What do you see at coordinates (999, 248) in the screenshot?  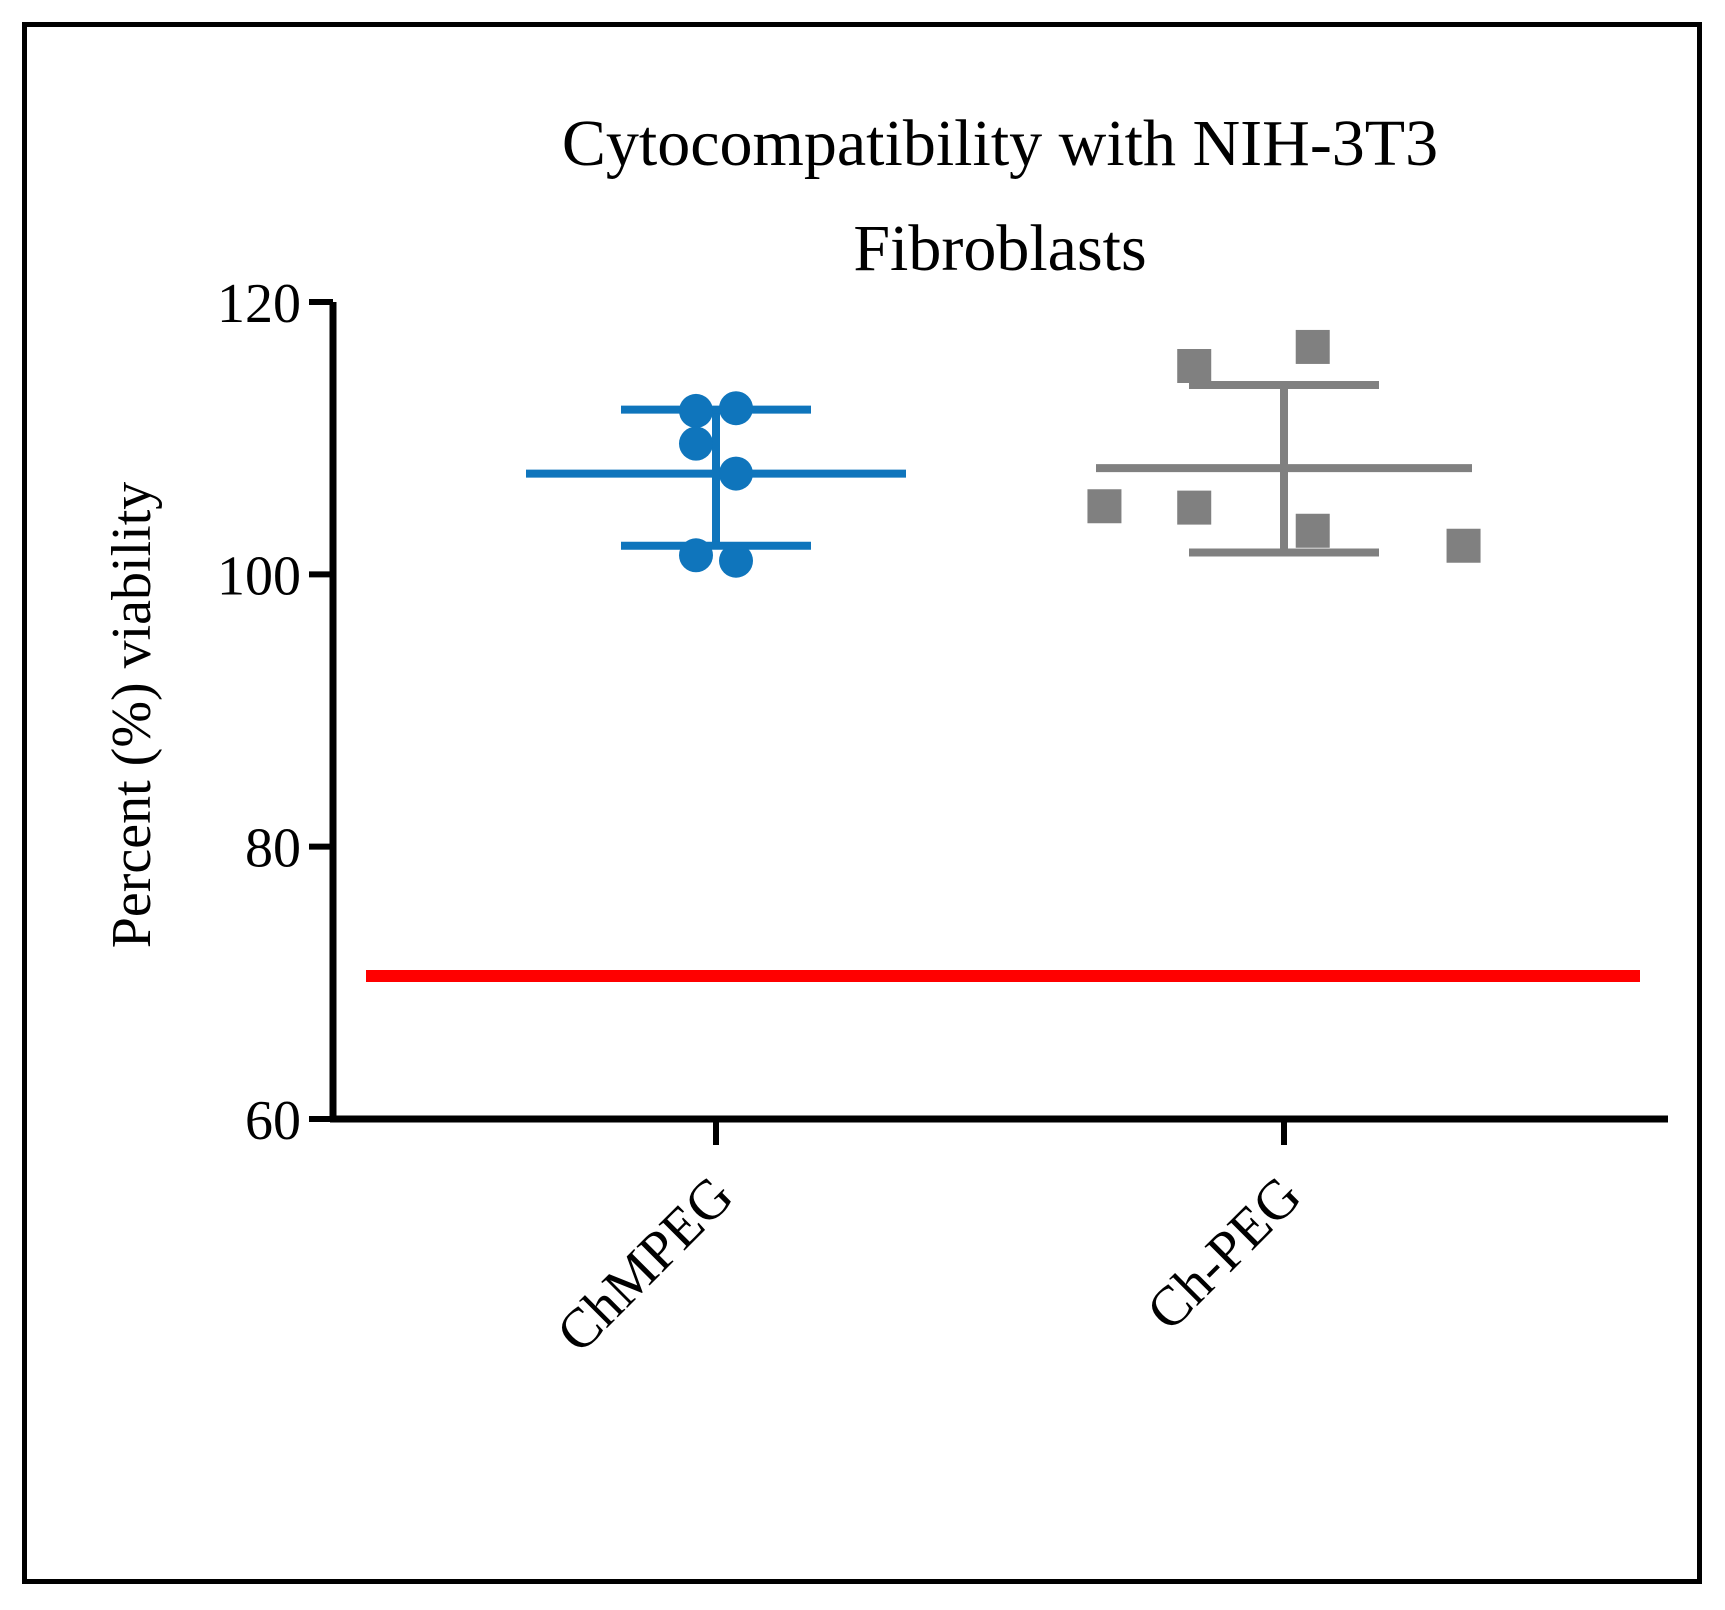 I see `chart-title-line-2: Fibroblasts` at bounding box center [999, 248].